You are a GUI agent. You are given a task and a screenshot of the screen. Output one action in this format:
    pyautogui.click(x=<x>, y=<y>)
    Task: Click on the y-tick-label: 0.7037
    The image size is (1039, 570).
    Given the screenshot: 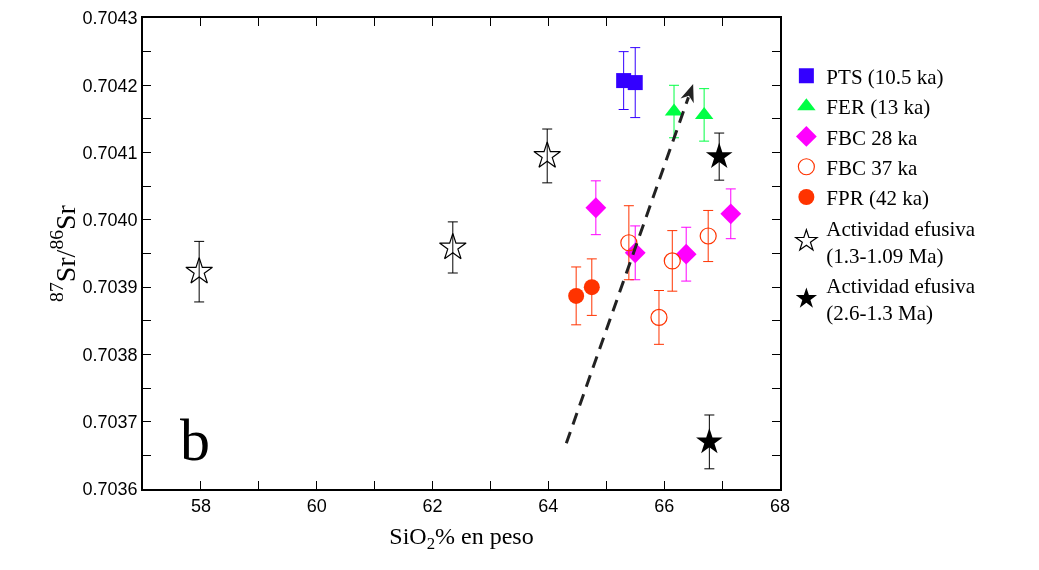 What is the action you would take?
    pyautogui.click(x=110, y=422)
    